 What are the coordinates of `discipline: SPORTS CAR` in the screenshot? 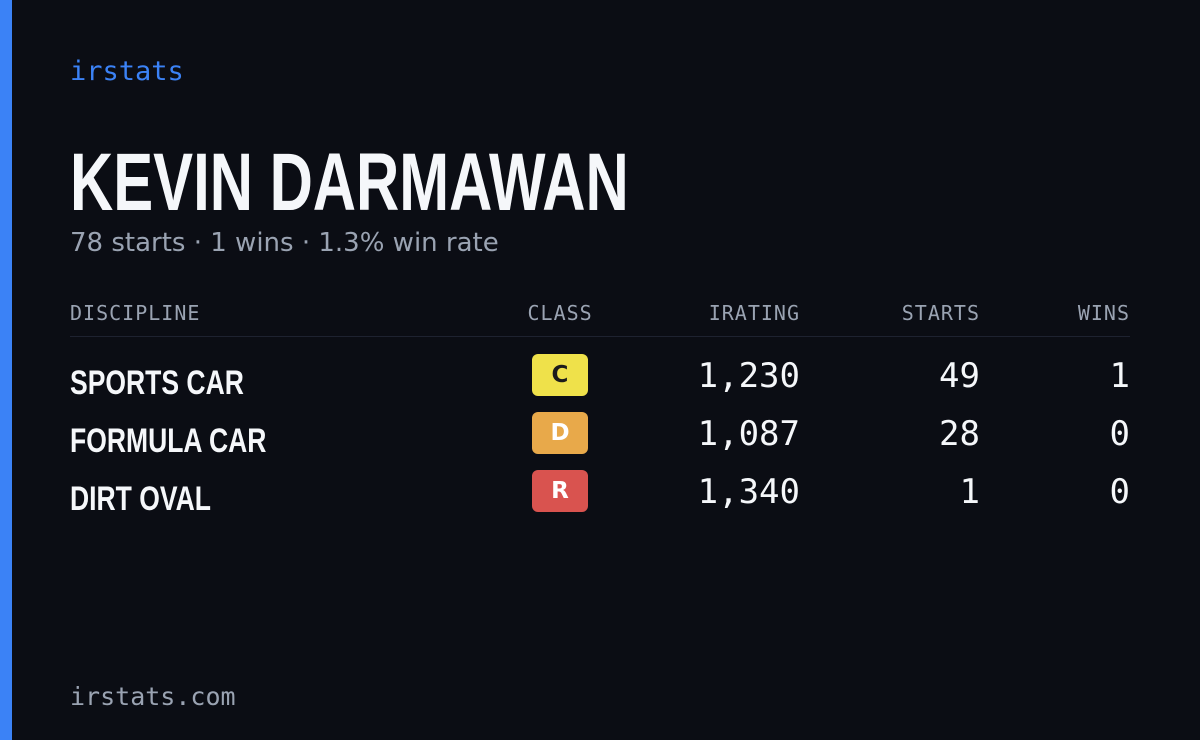 It's located at (157, 383).